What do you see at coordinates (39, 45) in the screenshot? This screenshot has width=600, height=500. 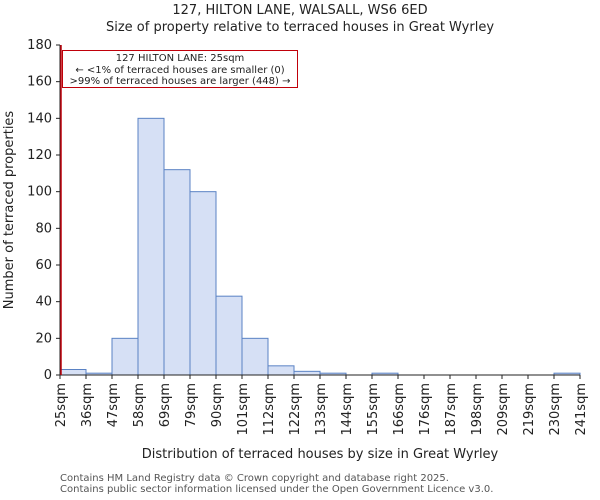 I see `y-tick-label-180: 180` at bounding box center [39, 45].